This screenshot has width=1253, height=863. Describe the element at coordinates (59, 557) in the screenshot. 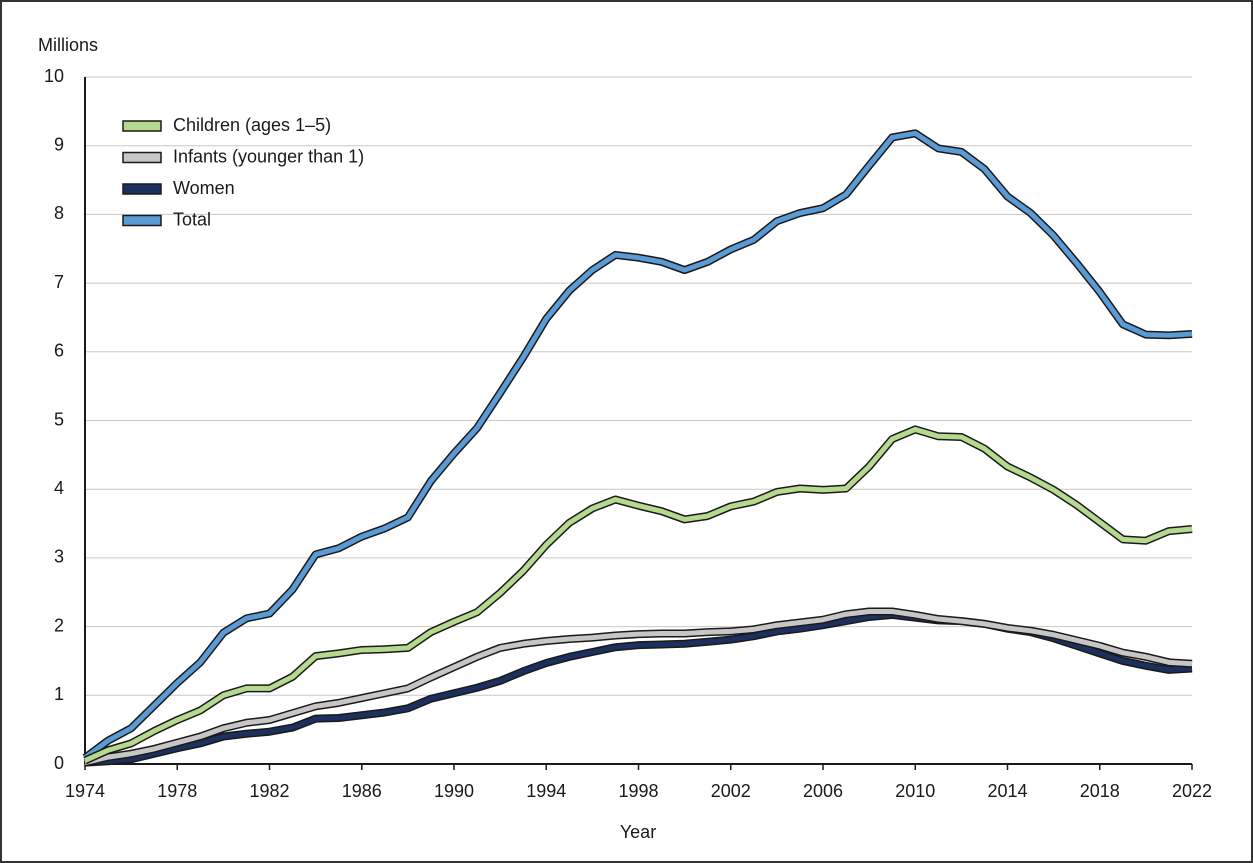

I see `y-tick-label: 3` at that location.